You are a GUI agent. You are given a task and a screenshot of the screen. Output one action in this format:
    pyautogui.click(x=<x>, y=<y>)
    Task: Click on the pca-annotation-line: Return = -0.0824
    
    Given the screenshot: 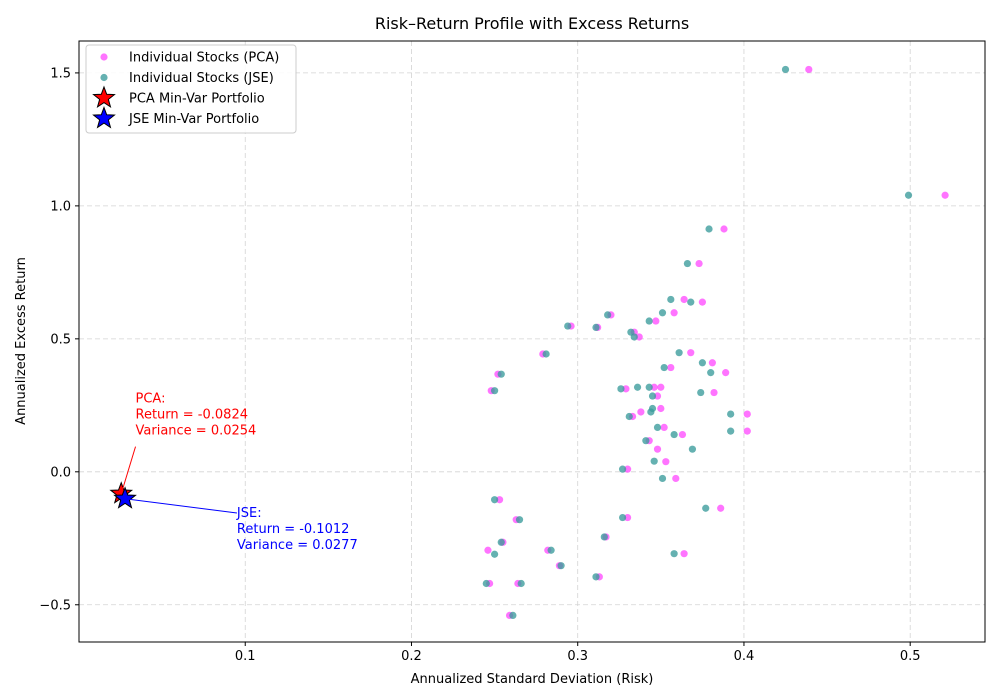 What is the action you would take?
    pyautogui.click(x=192, y=415)
    